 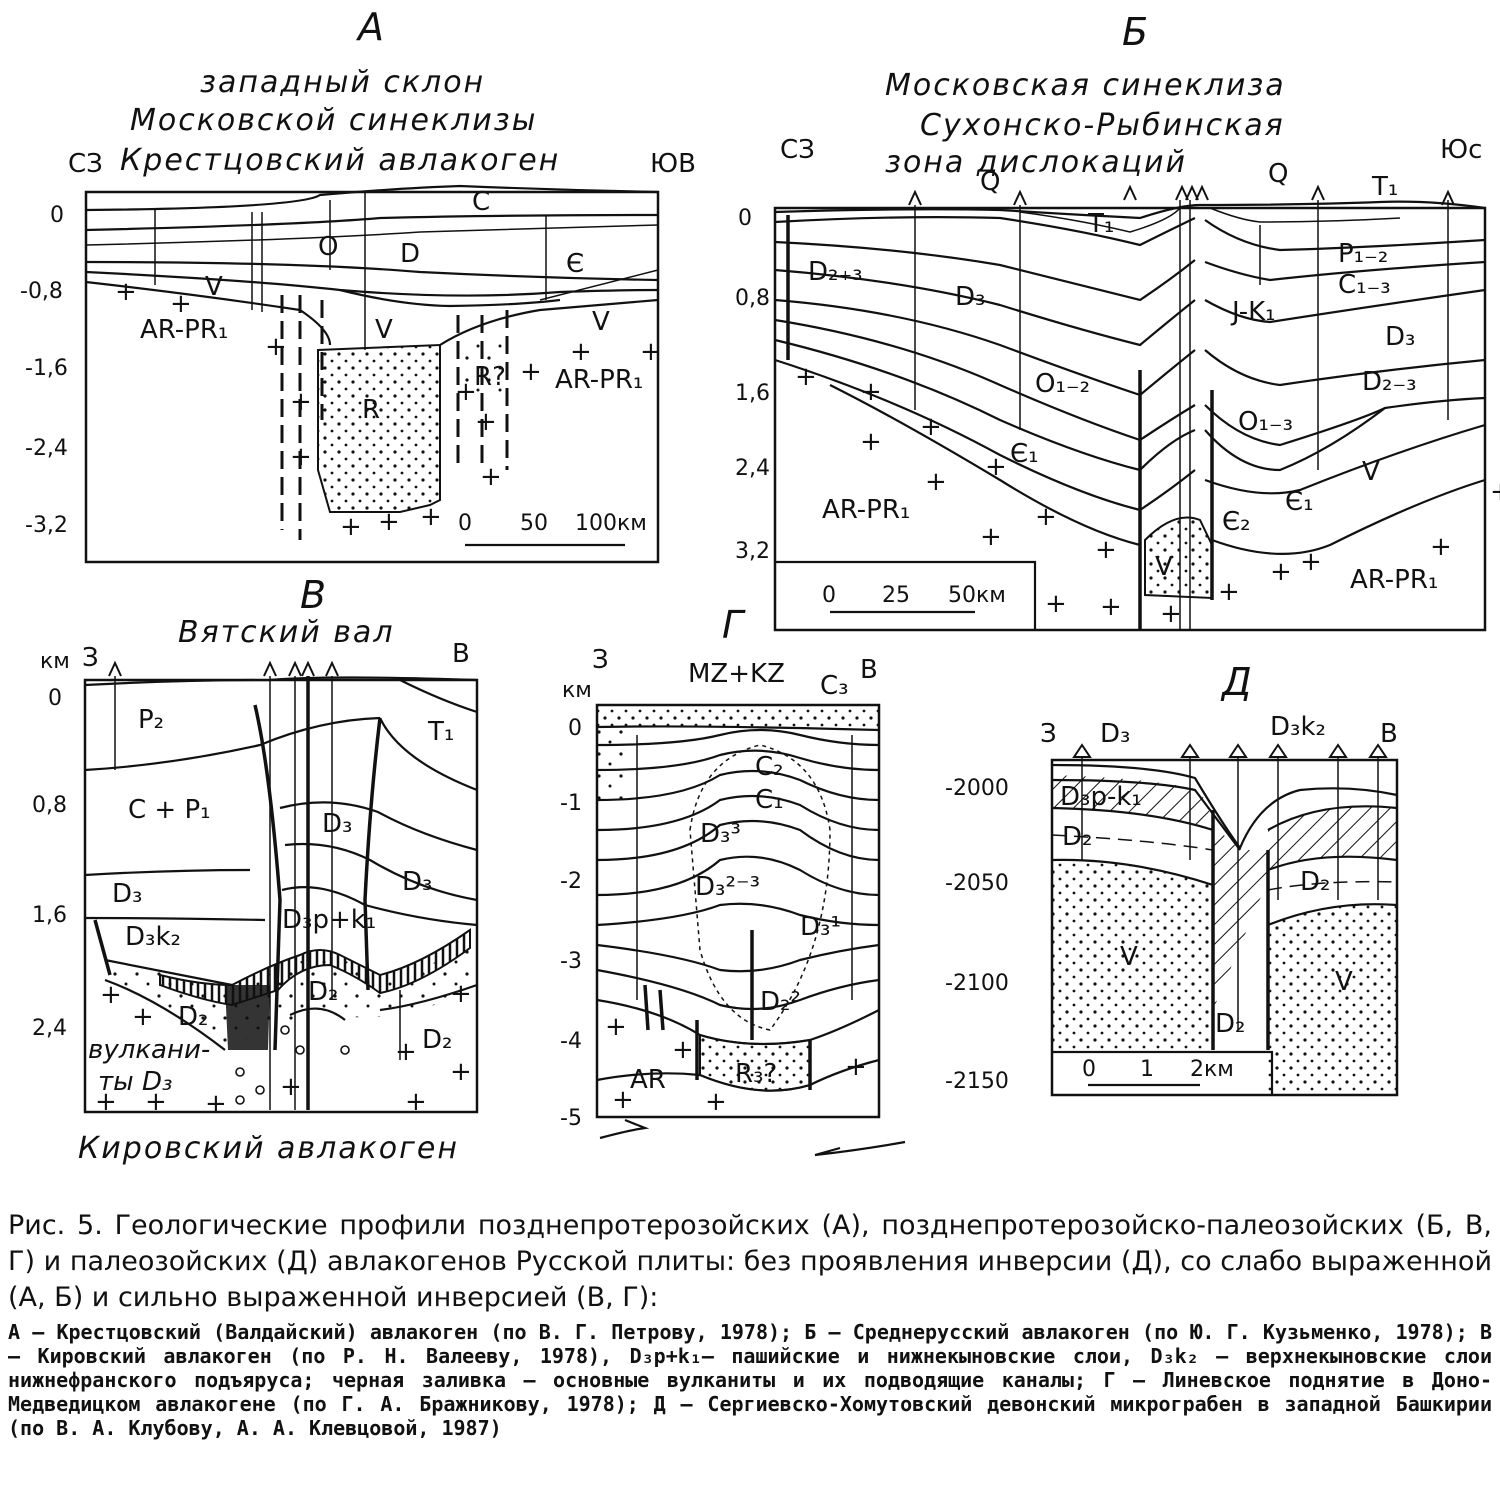 I want to click on panel-g-depth-axis: 0 -1 -2 -3 -4 -5, so click(x=571, y=923).